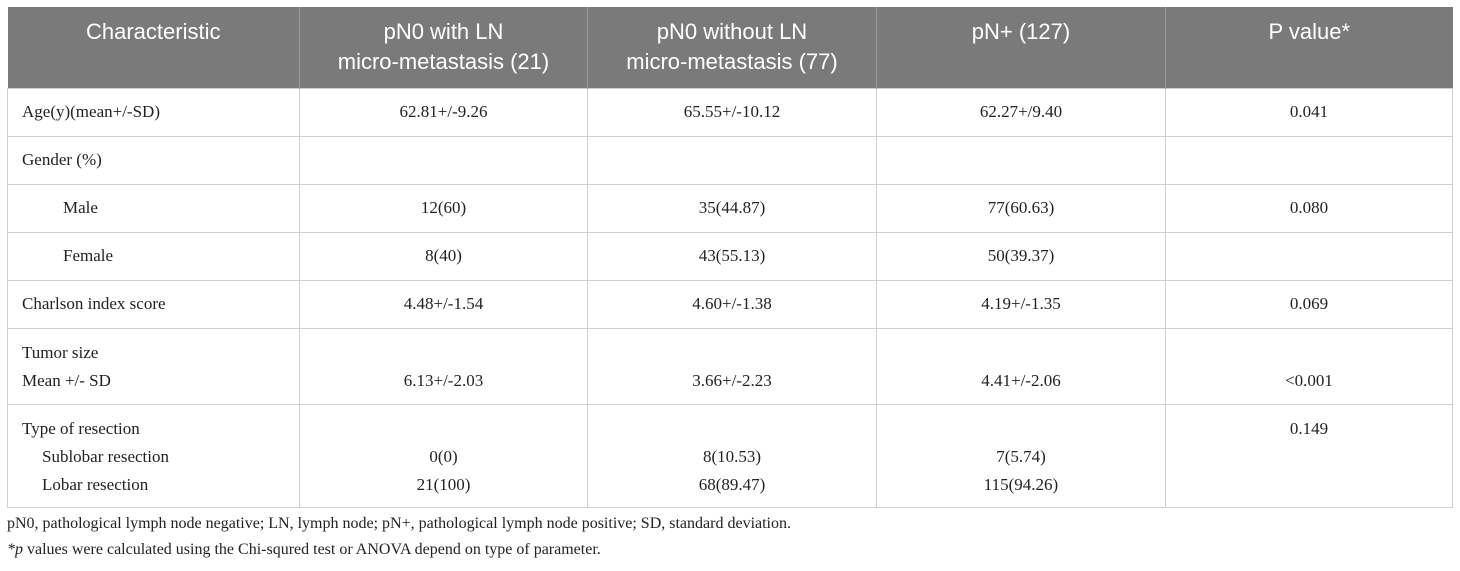  Describe the element at coordinates (443, 304) in the screenshot. I see `cell-pn0-with-ln: 4.48+/-1.54` at that location.